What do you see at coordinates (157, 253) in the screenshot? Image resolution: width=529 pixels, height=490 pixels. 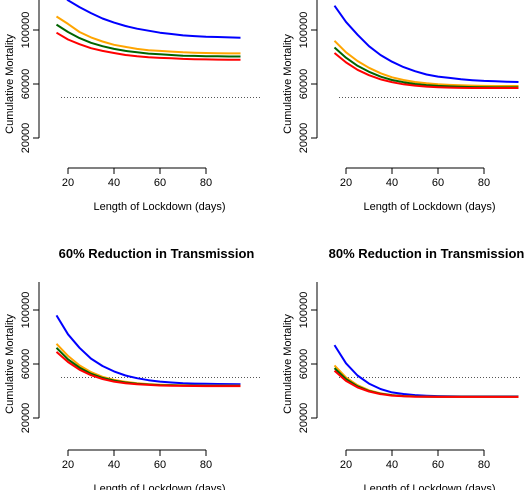 I see `panel-title: 60% Reduction in Transmission` at bounding box center [157, 253].